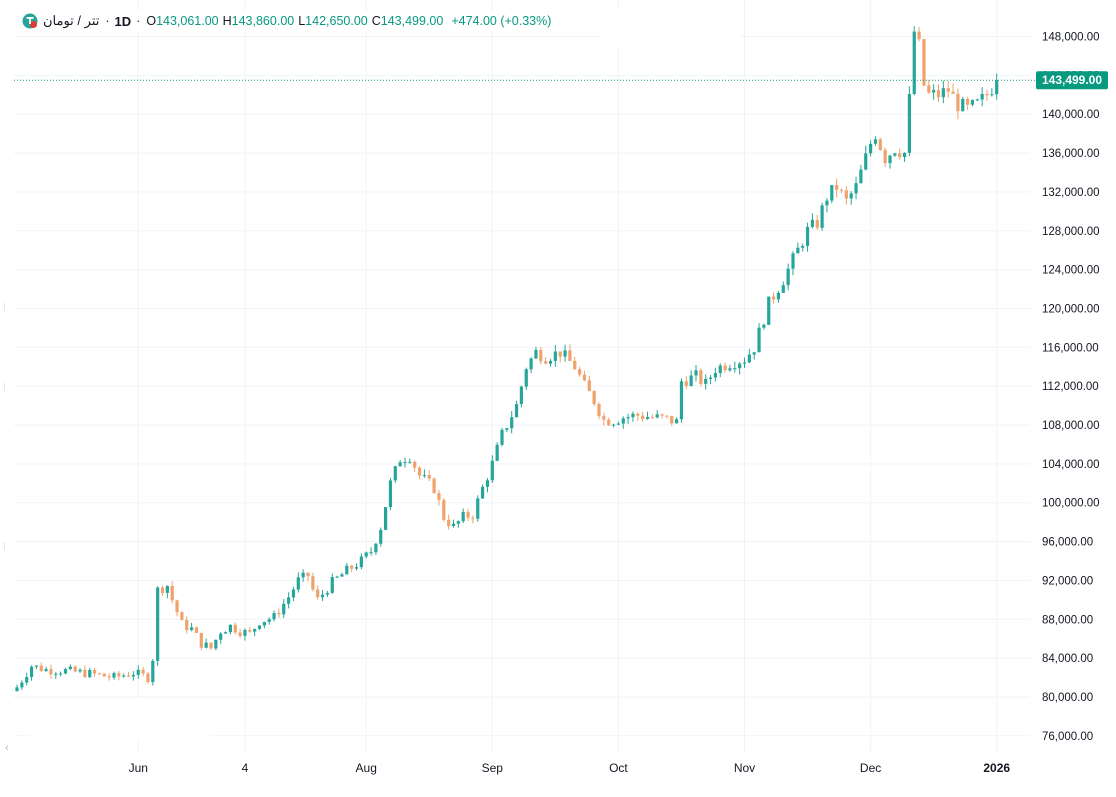  Describe the element at coordinates (1070, 348) in the screenshot. I see `price-tick-label: 116,000.00` at that location.